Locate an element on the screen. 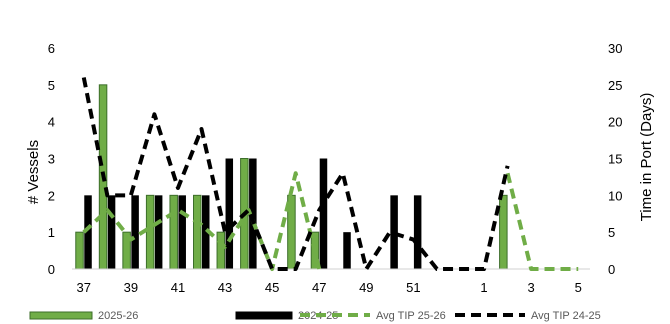  y-tick-left: 5 is located at coordinates (51, 85).